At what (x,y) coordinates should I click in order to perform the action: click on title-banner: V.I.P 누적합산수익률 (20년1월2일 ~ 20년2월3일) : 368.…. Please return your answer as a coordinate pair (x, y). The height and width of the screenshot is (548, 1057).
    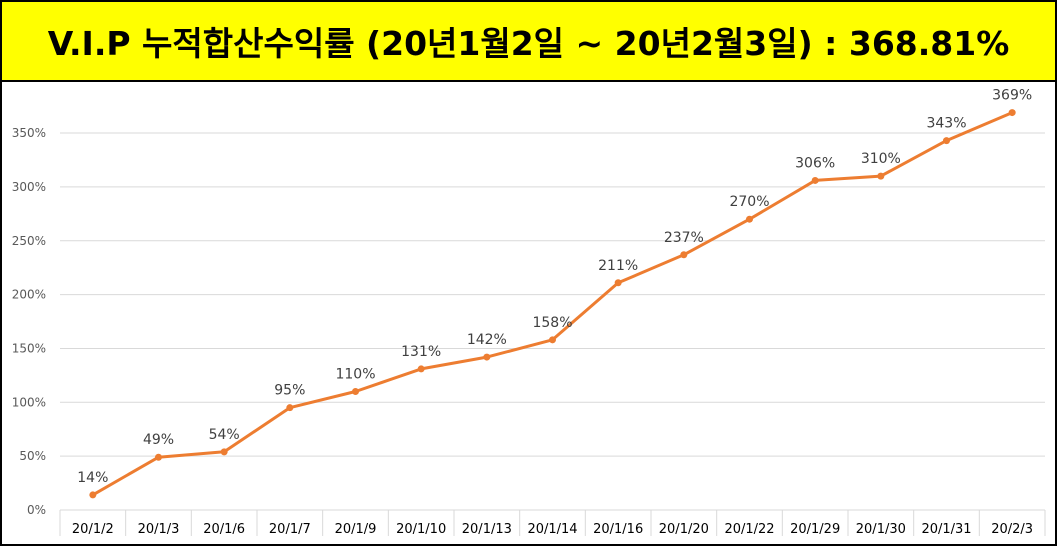
    Looking at the image, I should click on (528, 42).